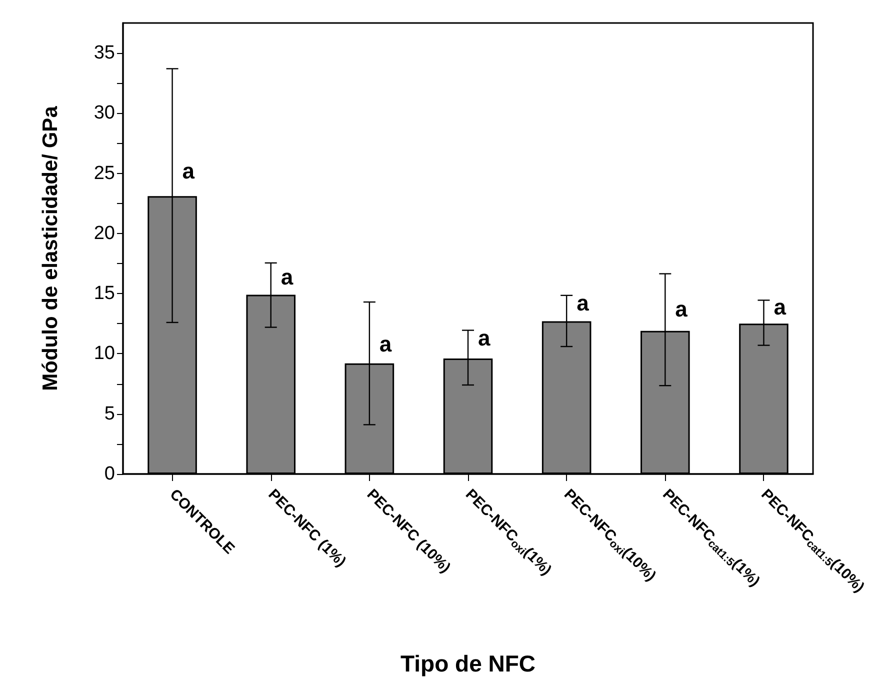 This screenshot has height=689, width=876. What do you see at coordinates (104, 113) in the screenshot?
I see `y-tick-label: 30` at bounding box center [104, 113].